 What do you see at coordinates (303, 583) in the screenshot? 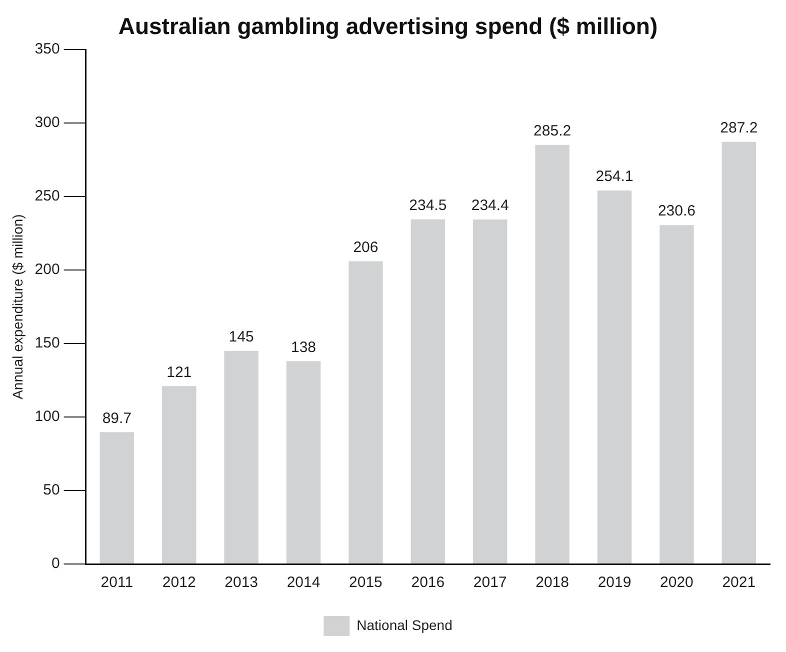
I see `x-tick-label: 2014` at bounding box center [303, 583].